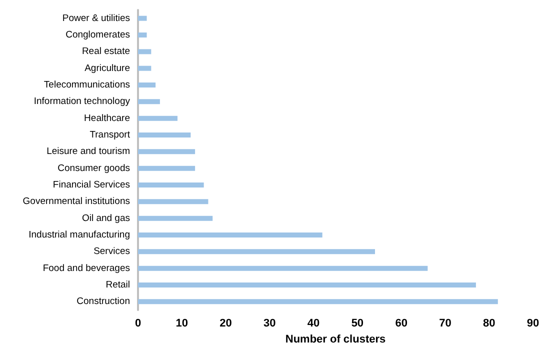 Image resolution: width=549 pixels, height=350 pixels. What do you see at coordinates (270, 324) in the screenshot?
I see `x-tick-label: 30` at bounding box center [270, 324].